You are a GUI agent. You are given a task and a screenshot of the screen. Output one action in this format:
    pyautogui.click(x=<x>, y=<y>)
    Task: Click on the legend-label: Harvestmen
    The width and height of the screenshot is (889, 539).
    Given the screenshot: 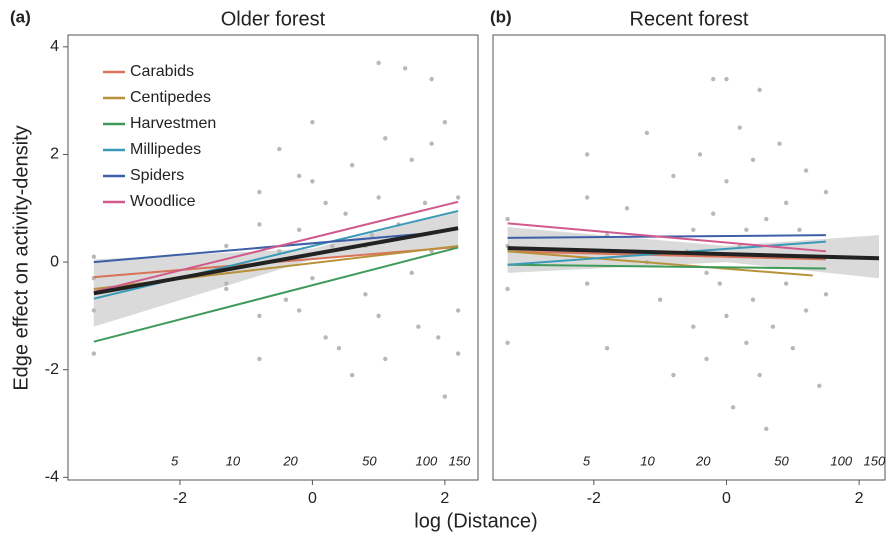 What is the action you would take?
    pyautogui.click(x=173, y=123)
    